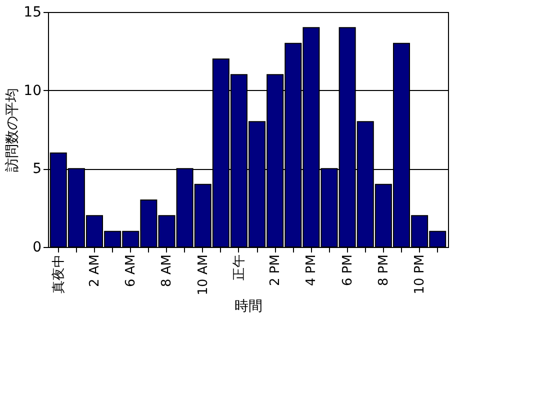 The image size is (548, 398). Describe the element at coordinates (37, 248) in the screenshot. I see `y-tick-label: 0` at that location.